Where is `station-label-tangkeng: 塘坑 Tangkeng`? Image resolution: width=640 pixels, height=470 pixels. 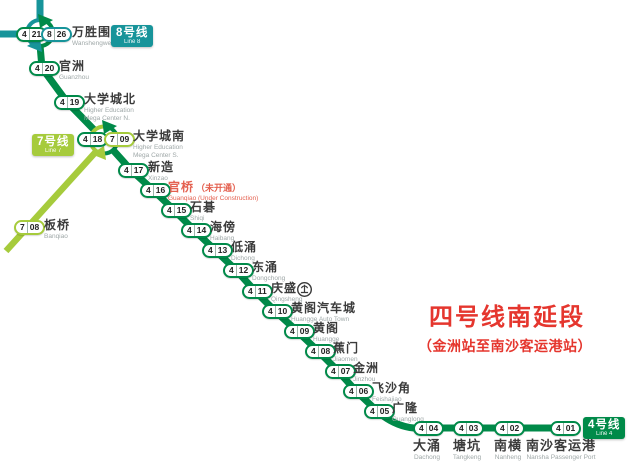 station-label-tangkeng: 塘坑 Tangkeng is located at coordinates (467, 450).